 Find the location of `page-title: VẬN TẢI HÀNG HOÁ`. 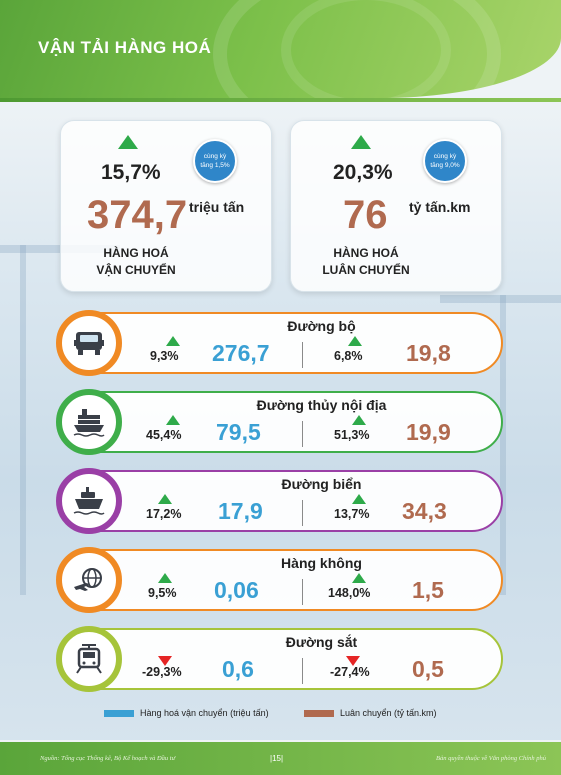

page-title: VẬN TẢI HÀNG HOÁ is located at coordinates (125, 47).